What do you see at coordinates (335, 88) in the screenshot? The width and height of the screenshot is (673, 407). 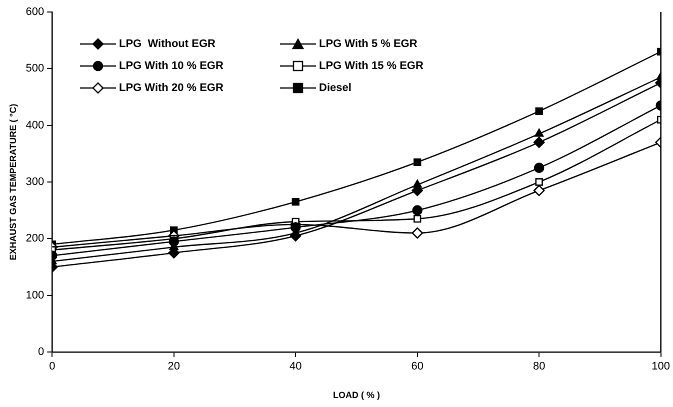 I see `legend-label: Diesel` at bounding box center [335, 88].